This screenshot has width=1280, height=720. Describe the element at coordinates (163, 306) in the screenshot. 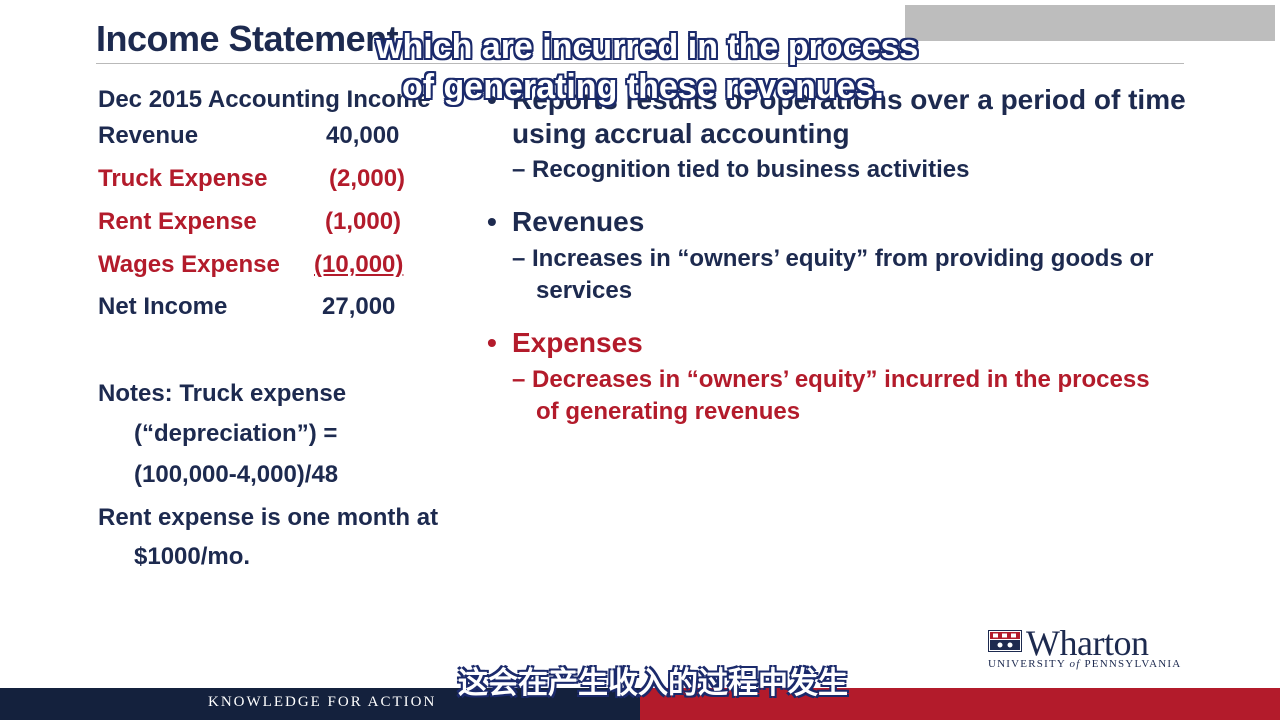

I see `row-label: Net Income` at that location.